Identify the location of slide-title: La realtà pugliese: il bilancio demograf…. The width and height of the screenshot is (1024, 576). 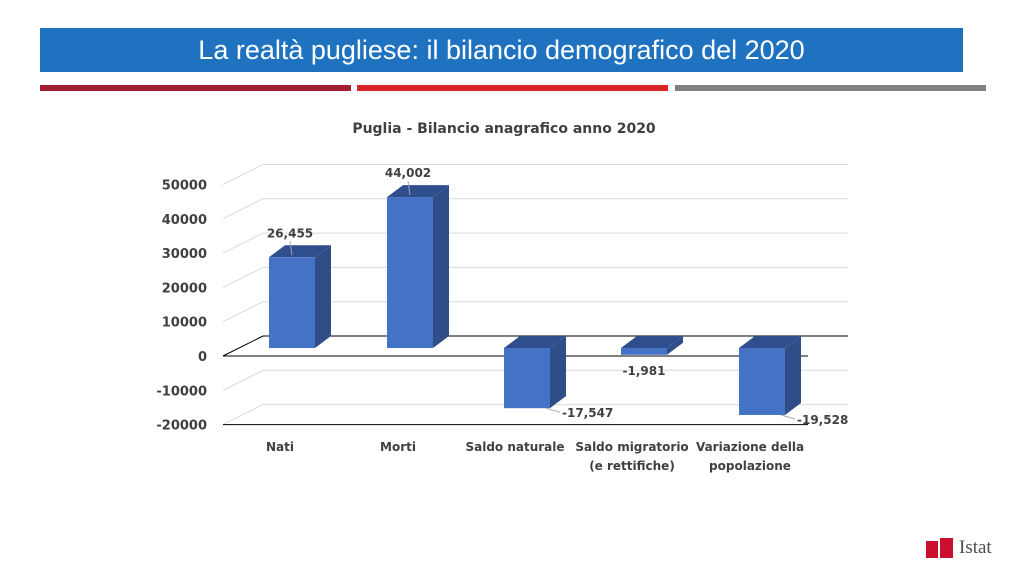
(501, 49).